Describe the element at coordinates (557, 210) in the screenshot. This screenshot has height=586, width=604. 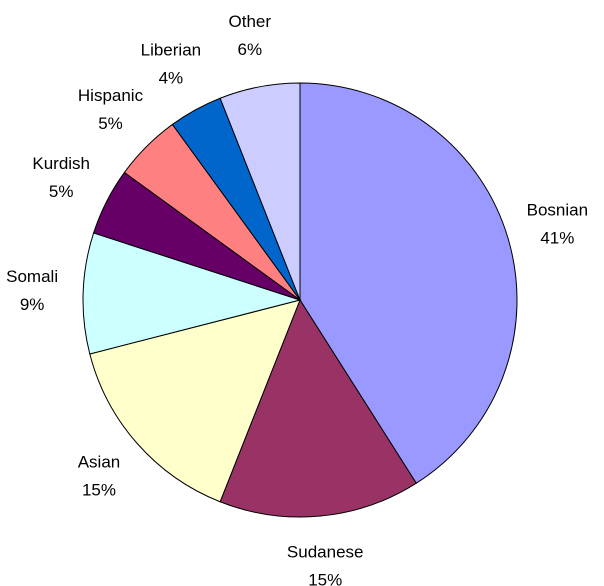
I see `slice-label: Bosnian` at that location.